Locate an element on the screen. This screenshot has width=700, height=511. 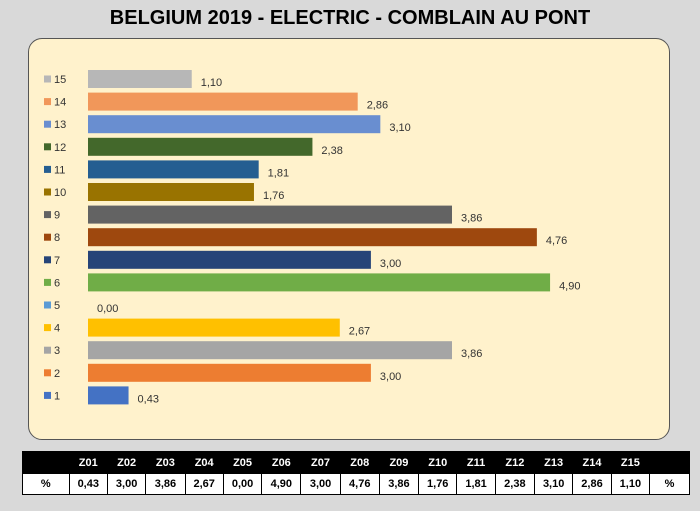
table-cell: 2,67 is located at coordinates (204, 484).